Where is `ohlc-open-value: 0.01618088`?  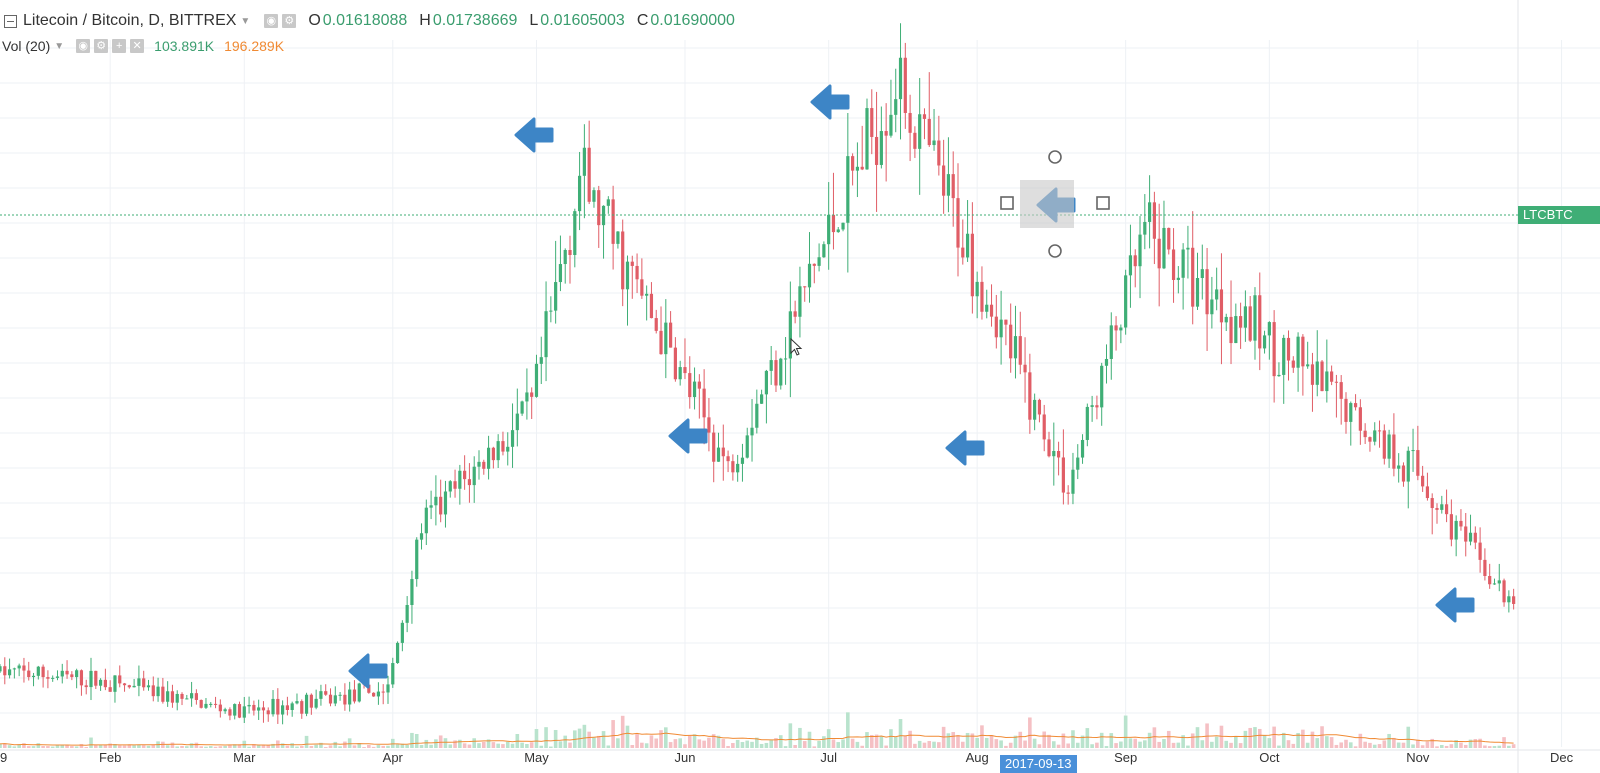 ohlc-open-value: 0.01618088 is located at coordinates (365, 20).